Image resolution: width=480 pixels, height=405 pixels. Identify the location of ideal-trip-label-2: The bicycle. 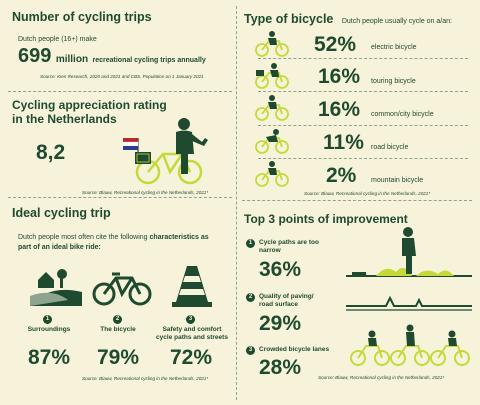
(118, 329).